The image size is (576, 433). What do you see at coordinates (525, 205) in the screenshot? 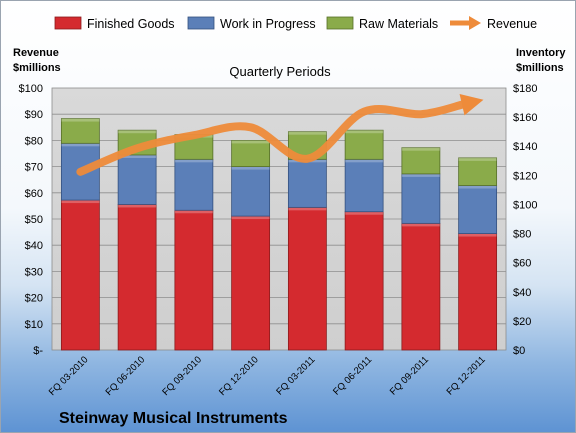
I see `right-tick-label: $100` at bounding box center [525, 205].